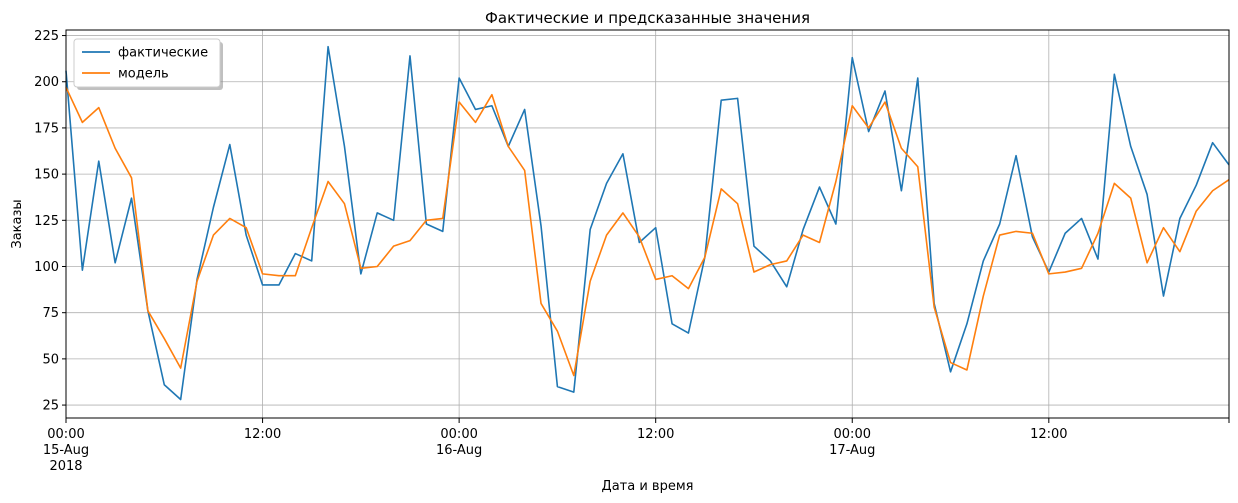 This screenshot has height=503, width=1238. What do you see at coordinates (65, 466) in the screenshot?
I see `x-tick-sublabel: 2018` at bounding box center [65, 466].